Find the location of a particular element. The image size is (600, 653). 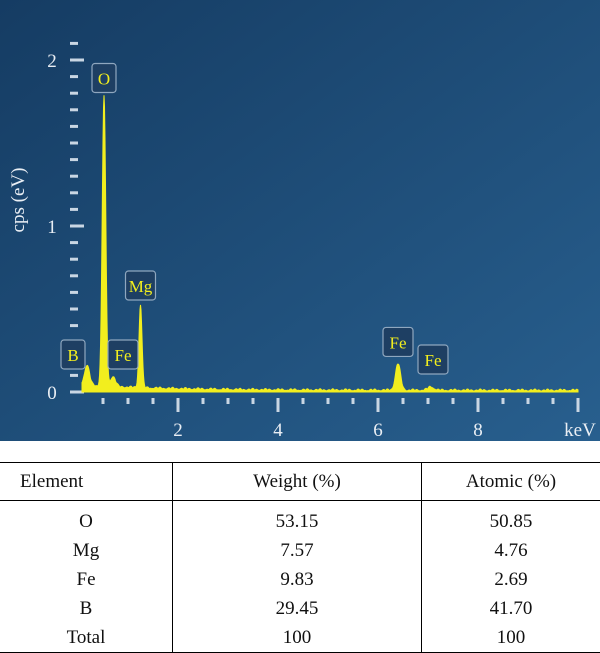

y-tick-label: 0 is located at coordinates (52, 393).